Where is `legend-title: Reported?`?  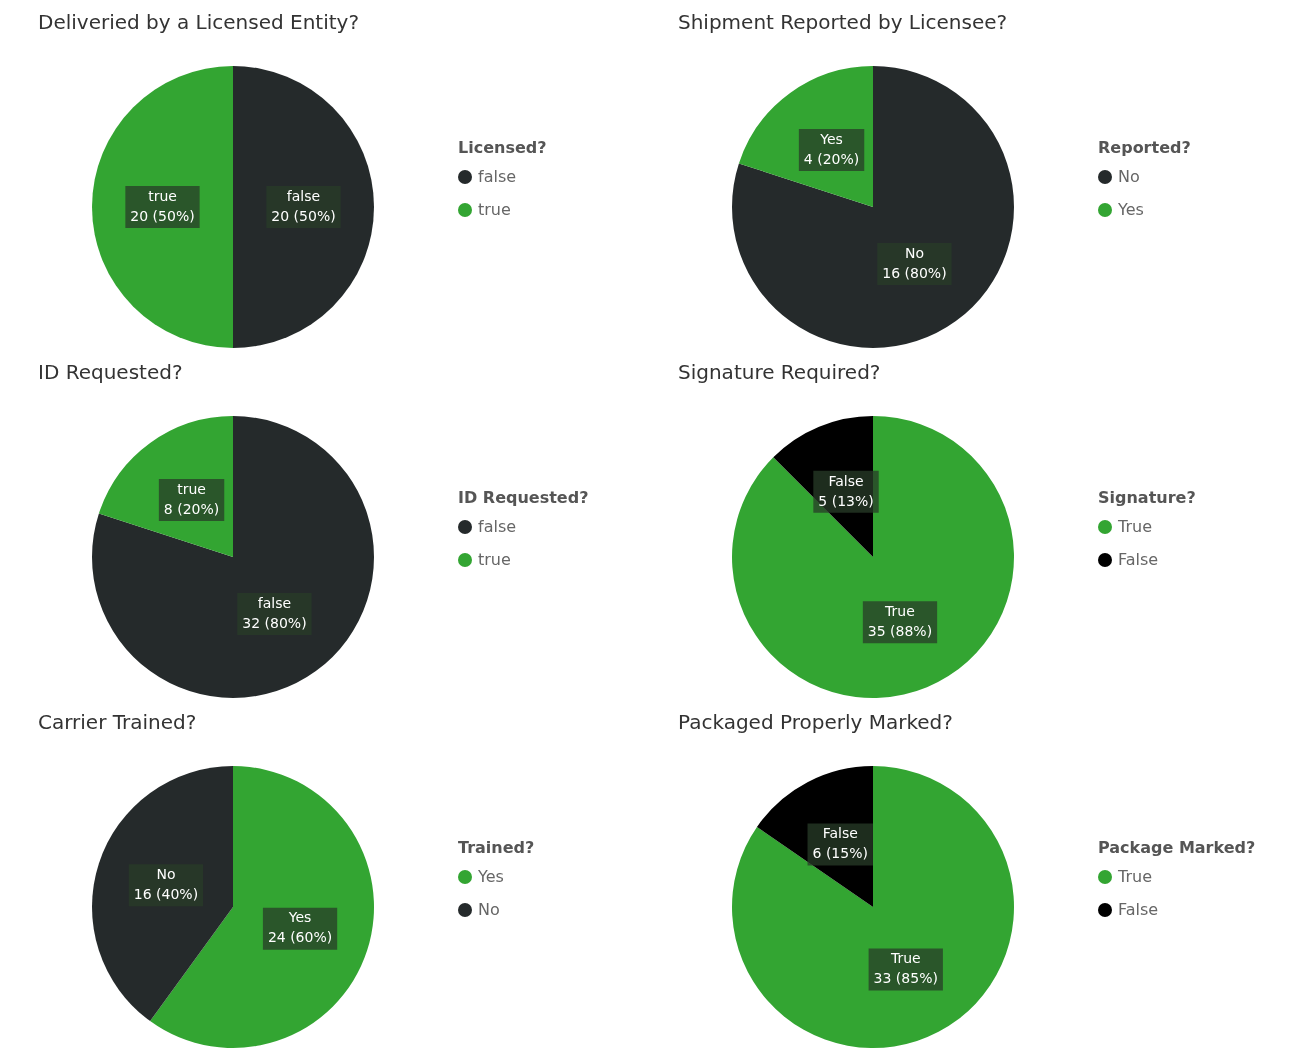
legend-title: Reported? is located at coordinates (1145, 147).